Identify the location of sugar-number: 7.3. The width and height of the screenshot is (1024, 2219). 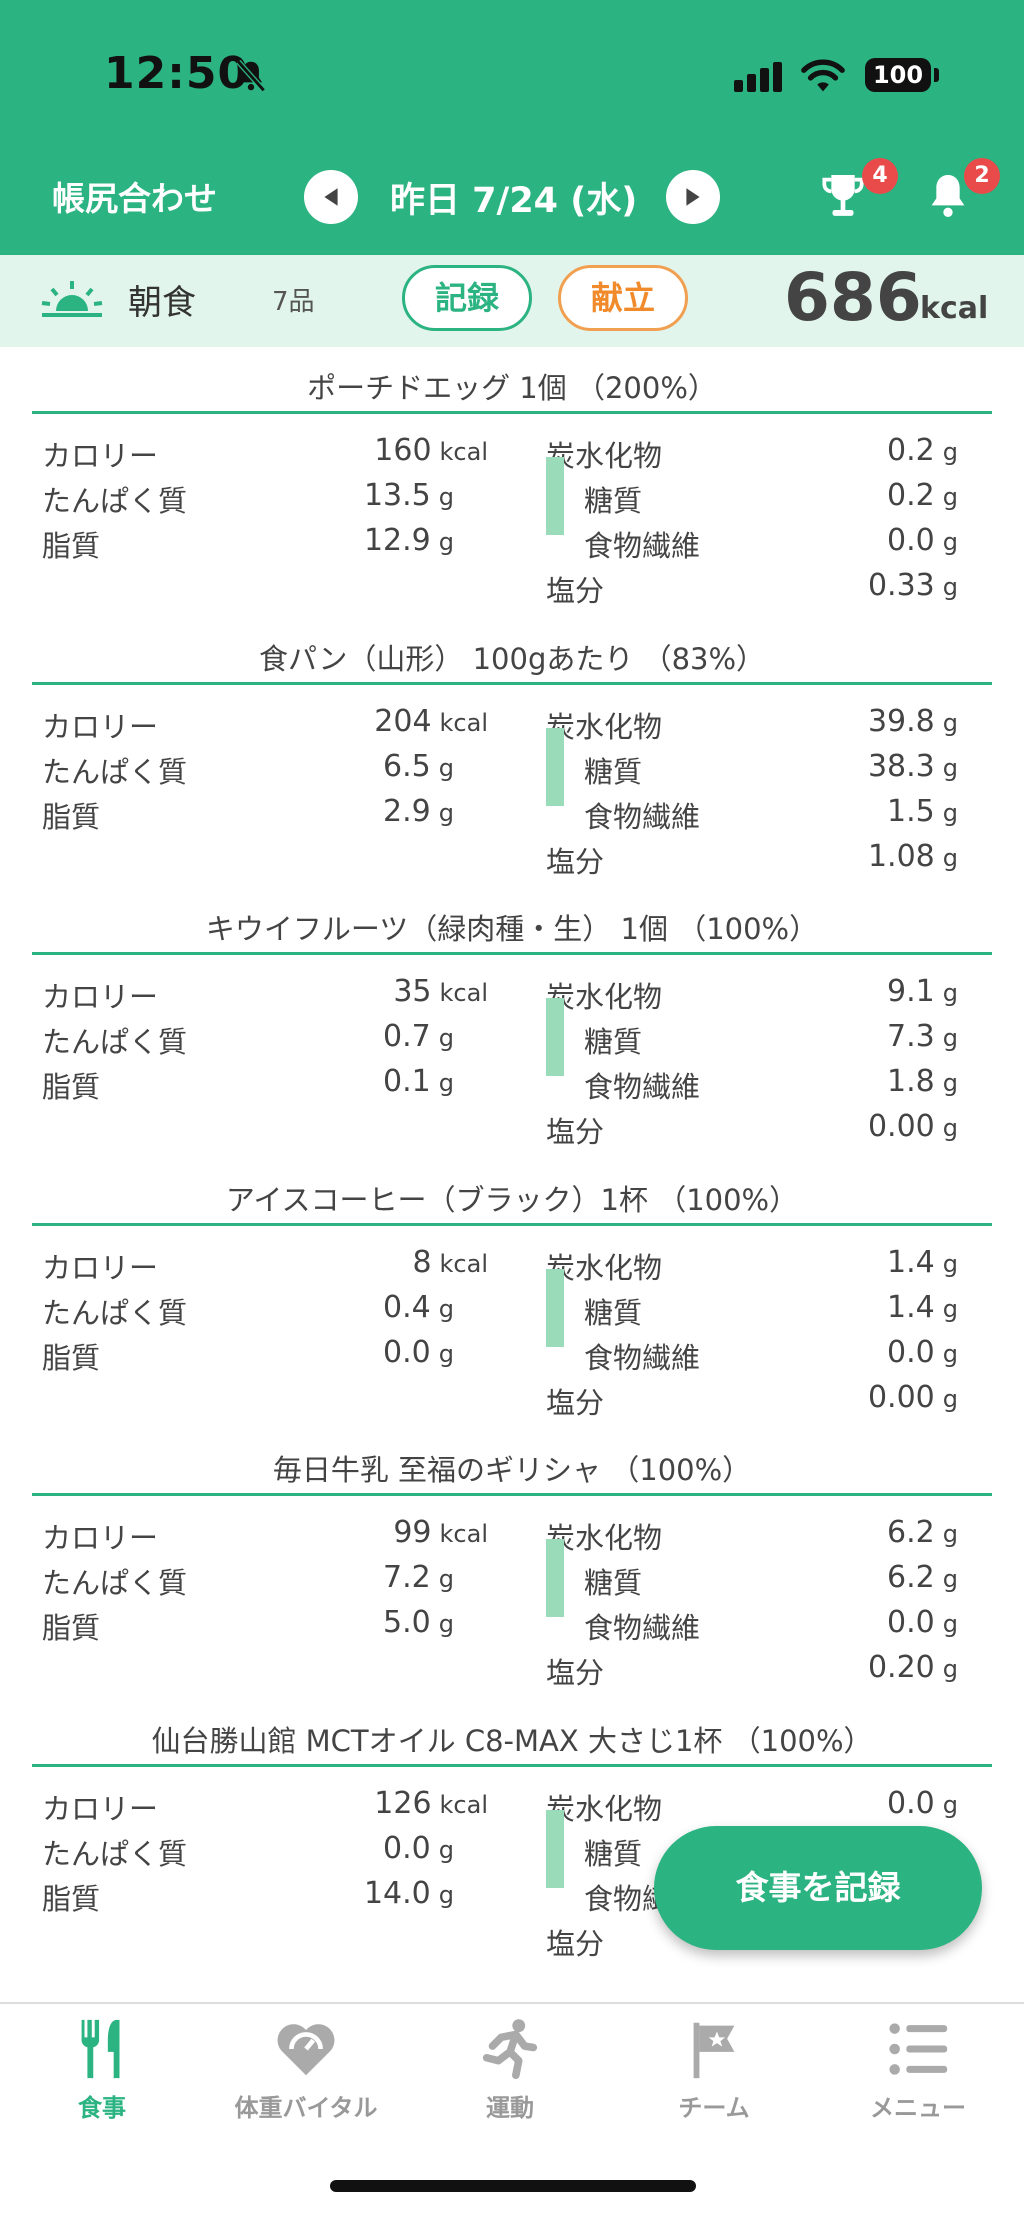
(911, 1036).